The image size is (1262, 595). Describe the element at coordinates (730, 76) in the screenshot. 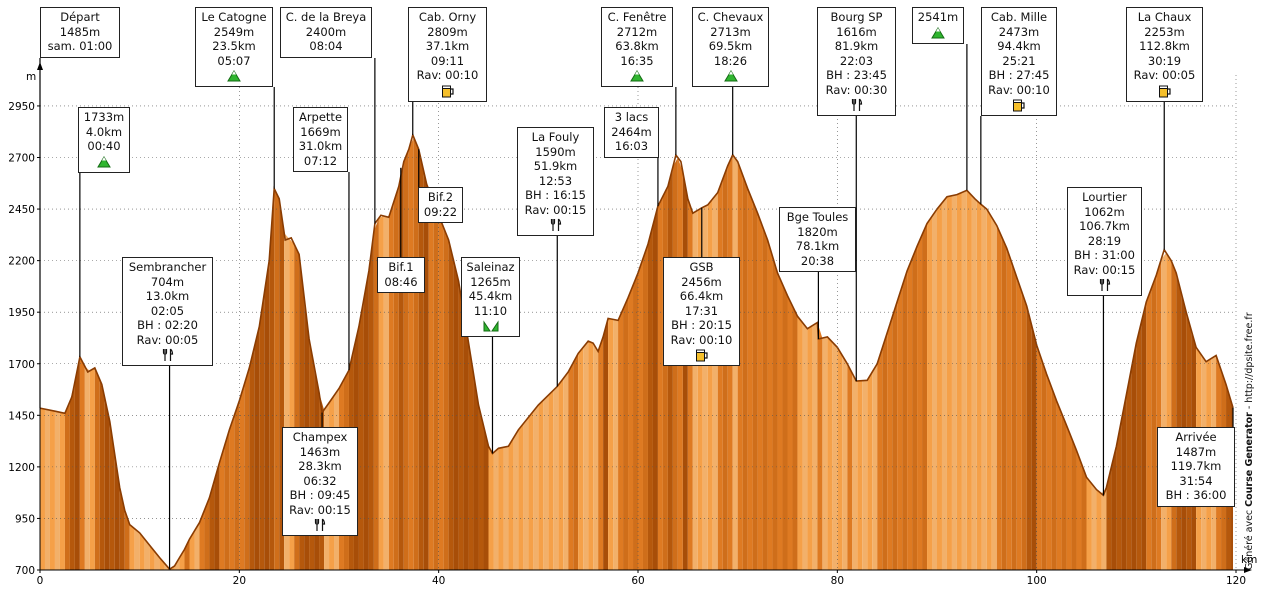

I see `summit-icon` at that location.